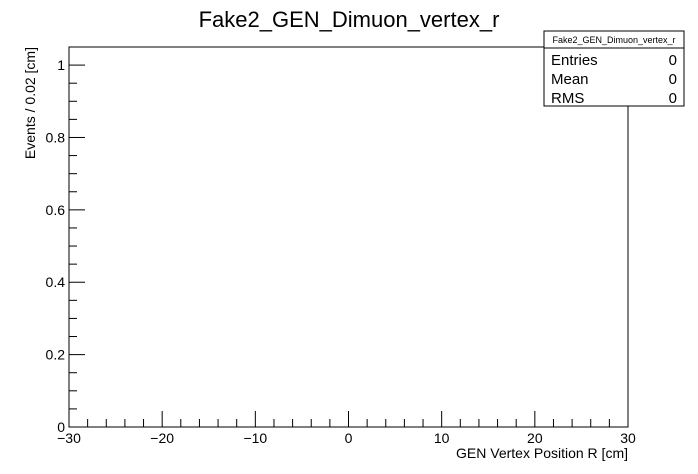 This screenshot has height=474, width=698. I want to click on x-tick-label: −20, so click(162, 438).